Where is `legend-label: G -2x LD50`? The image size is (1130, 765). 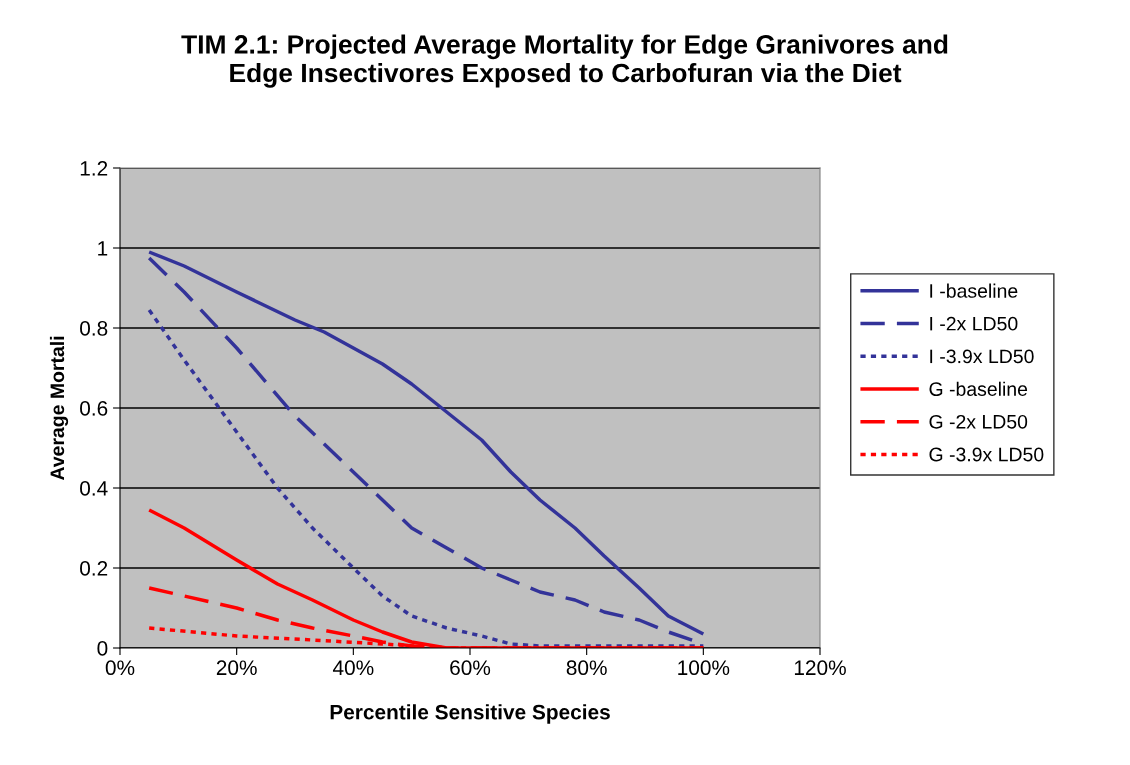
legend-label: G -2x LD50 is located at coordinates (978, 421).